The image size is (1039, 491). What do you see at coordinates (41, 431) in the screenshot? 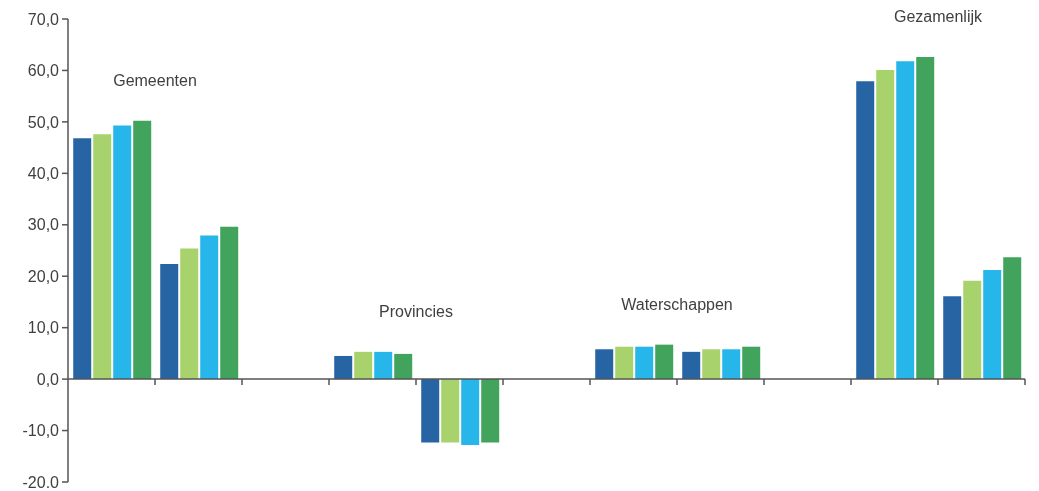
I see `y-tick-label: -10,0` at bounding box center [41, 431].